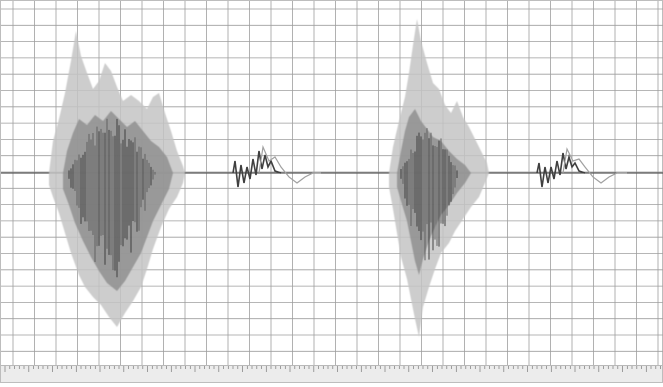  What do you see at coordinates (429, 194) in the screenshot?
I see `waveform-burst-2-core` at bounding box center [429, 194].